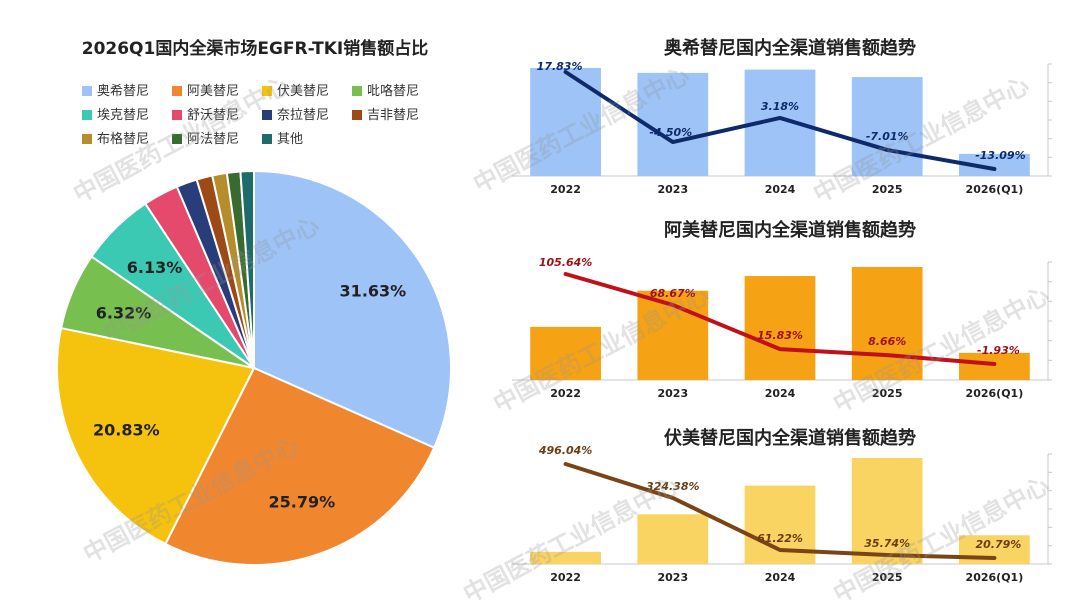  What do you see at coordinates (213, 91) in the screenshot?
I see `legend-label: 阿美替尼` at bounding box center [213, 91].